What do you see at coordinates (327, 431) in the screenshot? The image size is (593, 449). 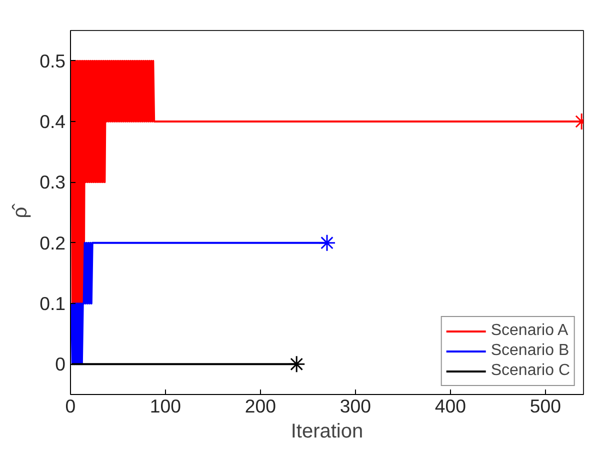 I see `x-axis-title: Iteration` at bounding box center [327, 431].